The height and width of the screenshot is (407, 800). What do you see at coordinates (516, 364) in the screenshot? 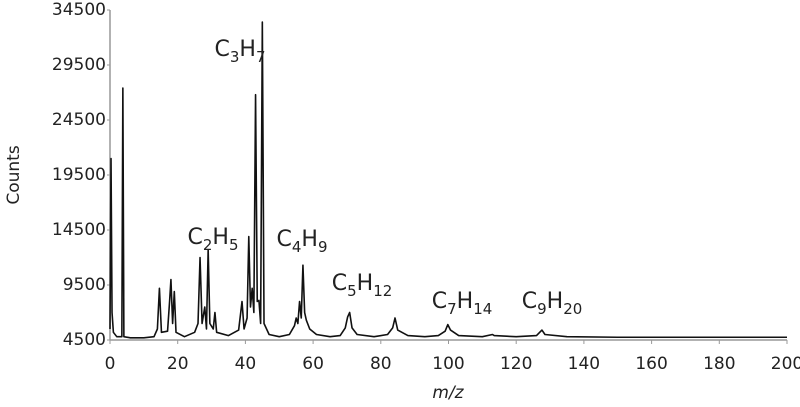
I see `x-tick-label: 120` at bounding box center [516, 364].